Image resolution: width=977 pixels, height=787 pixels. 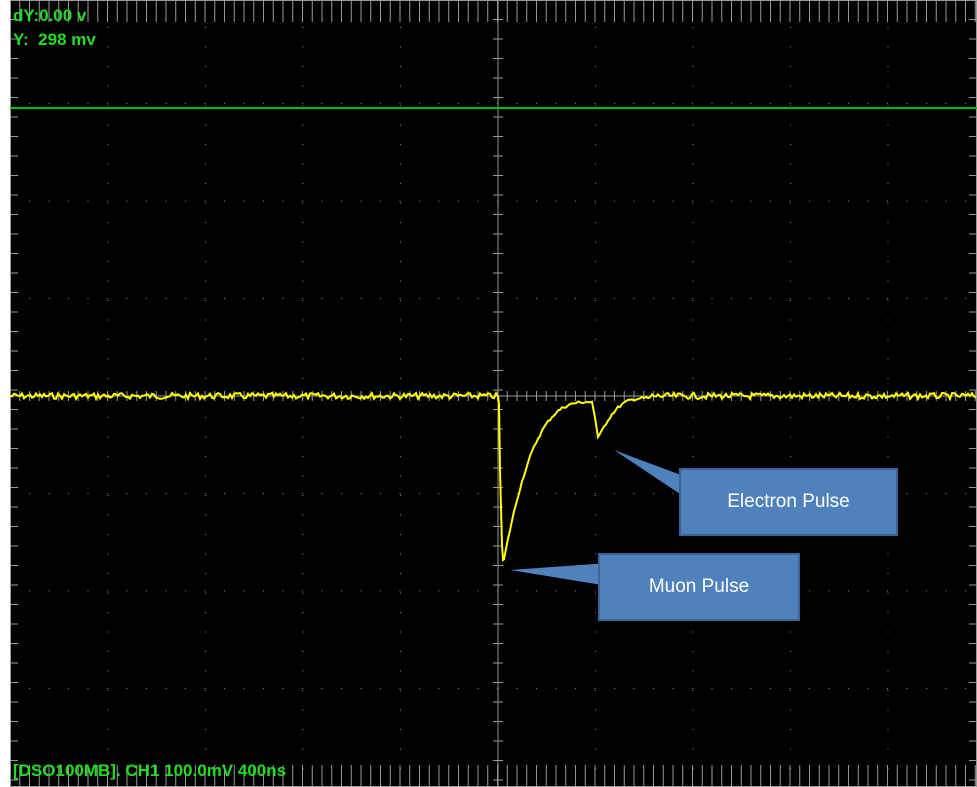 I want to click on muon-callout-pointer, so click(x=559, y=574).